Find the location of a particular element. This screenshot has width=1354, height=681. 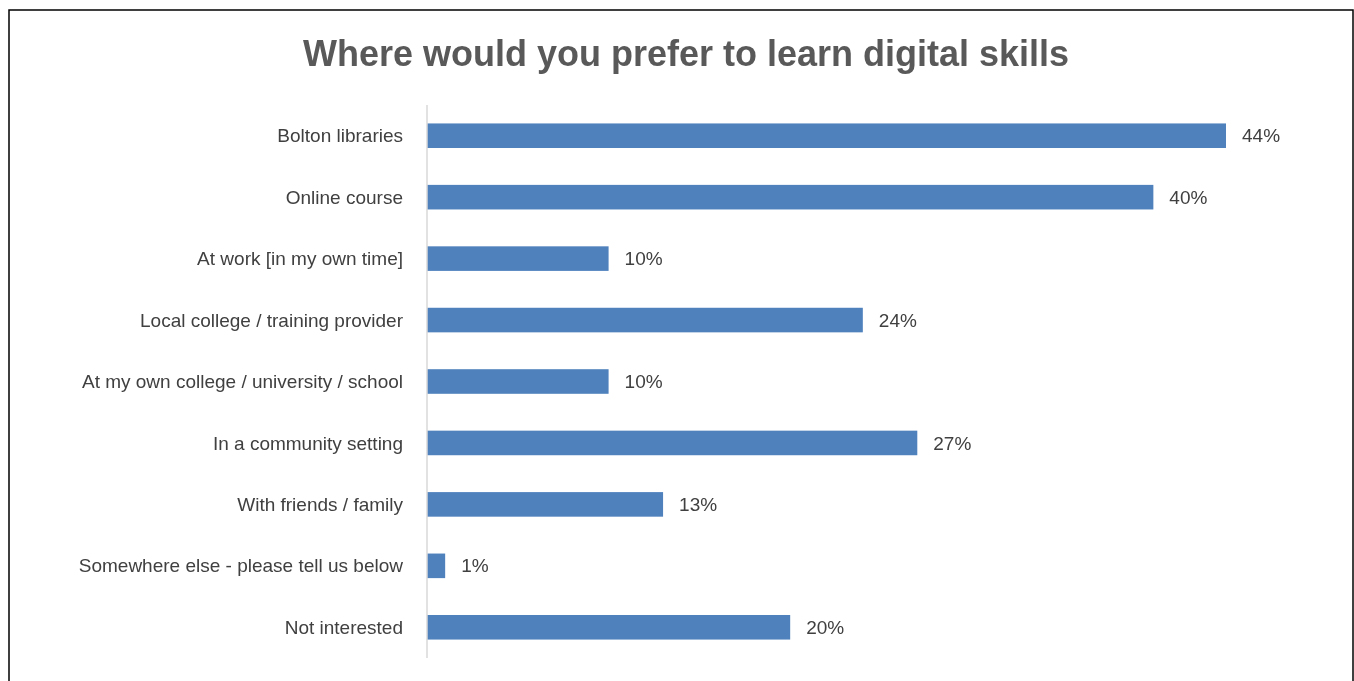

y-tick-label: Local college / training provider is located at coordinates (272, 320).